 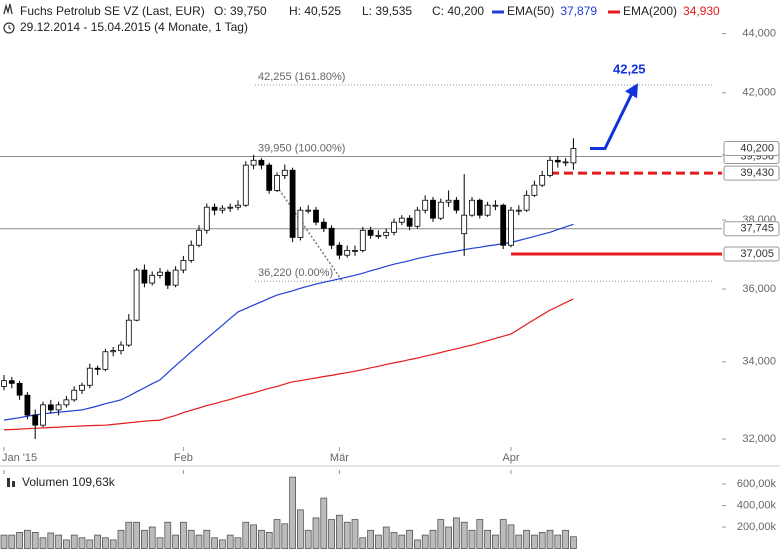 I want to click on fib-label: 42,255 (161.80%), so click(x=301, y=77).